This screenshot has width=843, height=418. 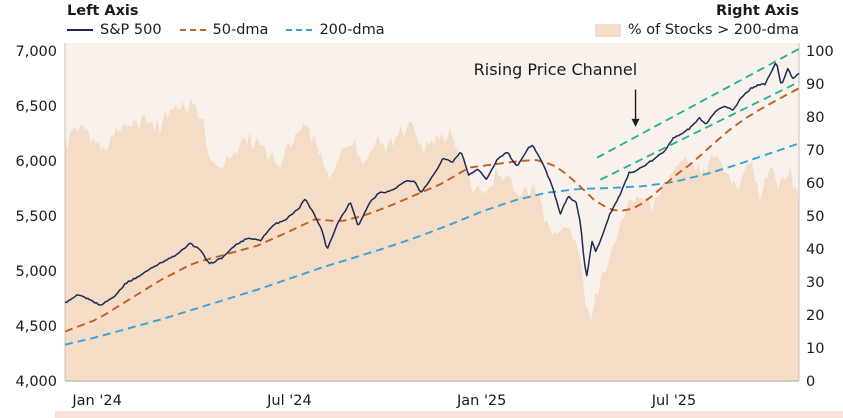 What do you see at coordinates (815, 118) in the screenshot?
I see `y-right-tick-80: 80` at bounding box center [815, 118].